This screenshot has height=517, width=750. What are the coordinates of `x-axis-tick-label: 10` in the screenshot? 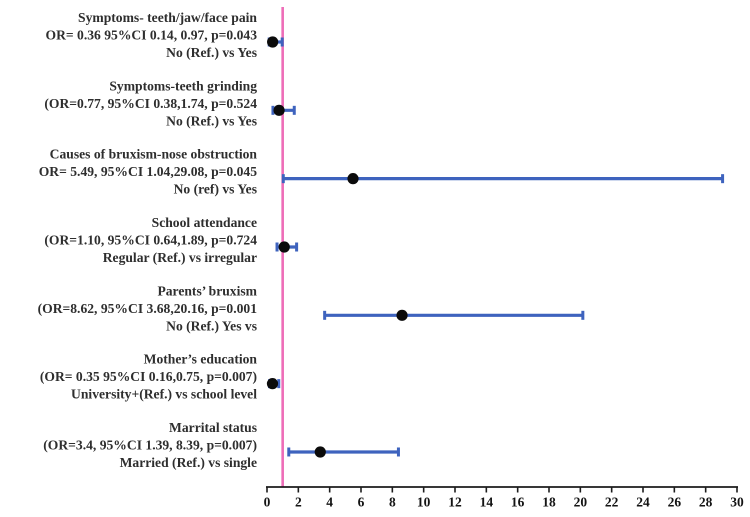 It's located at (424, 502).